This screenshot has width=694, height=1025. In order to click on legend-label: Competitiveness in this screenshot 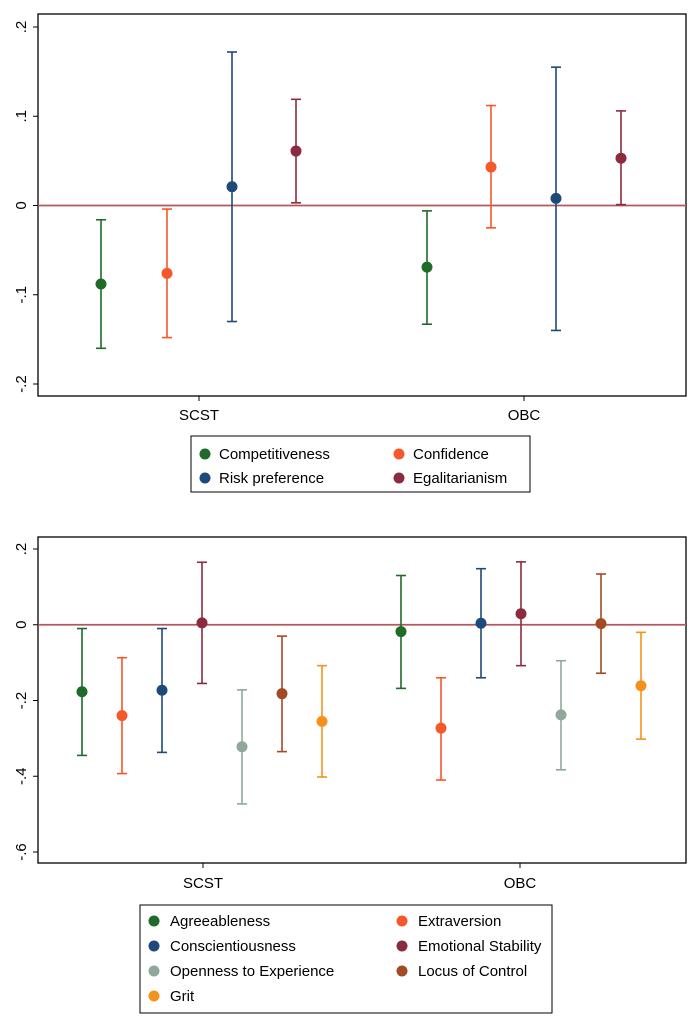, I will do `click(274, 454)`.